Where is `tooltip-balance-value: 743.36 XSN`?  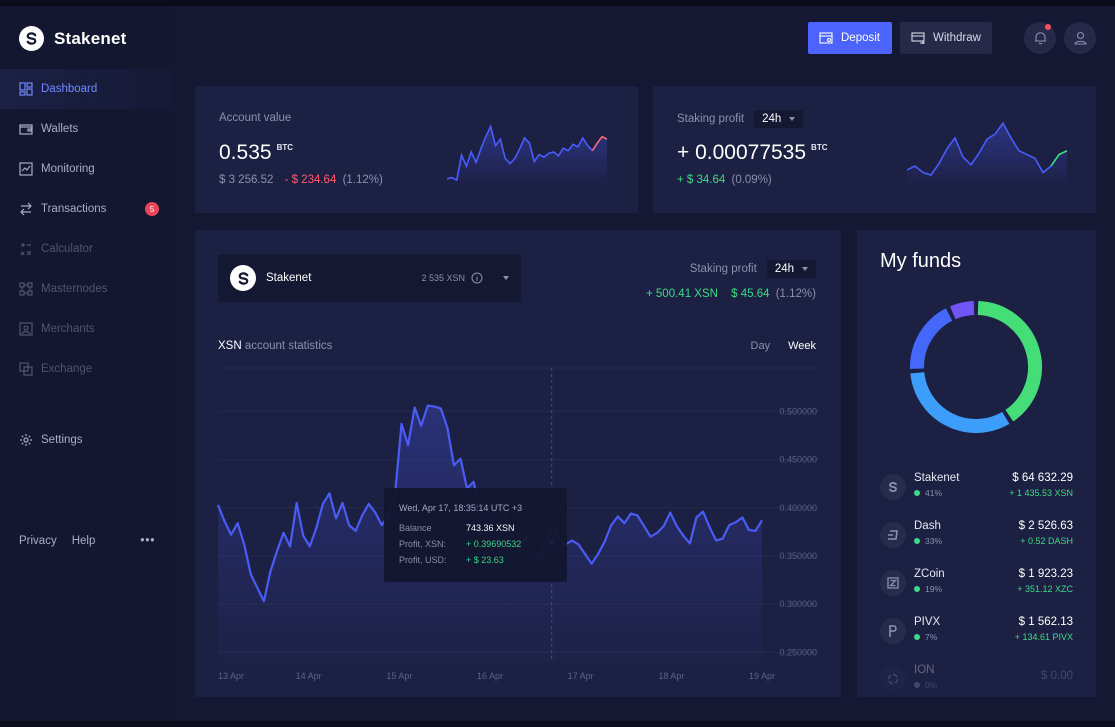
tooltip-balance-value: 743.36 XSN is located at coordinates (490, 528).